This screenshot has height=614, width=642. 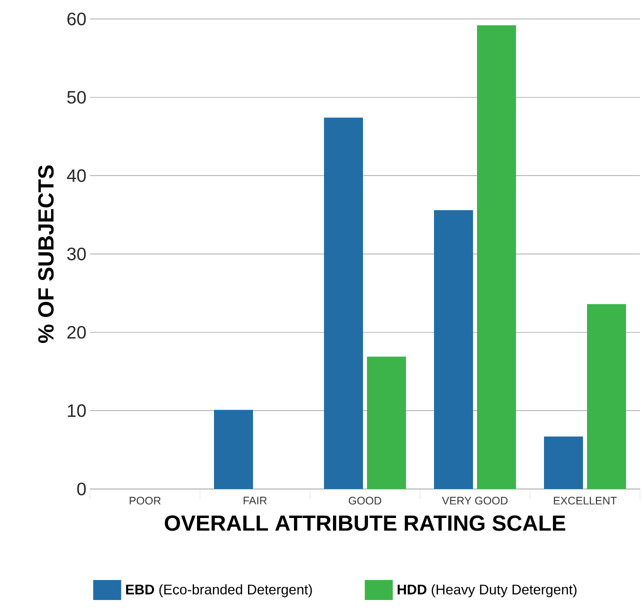 What do you see at coordinates (76, 332) in the screenshot?
I see `y-tick-label: 20` at bounding box center [76, 332].